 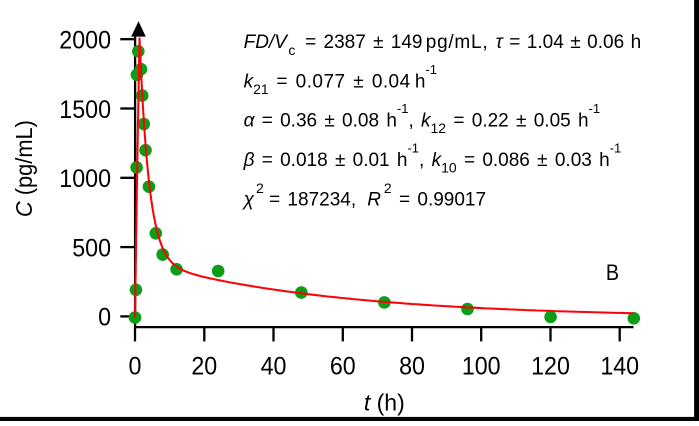 What do you see at coordinates (612, 273) in the screenshot?
I see `svg-text: B` at bounding box center [612, 273].